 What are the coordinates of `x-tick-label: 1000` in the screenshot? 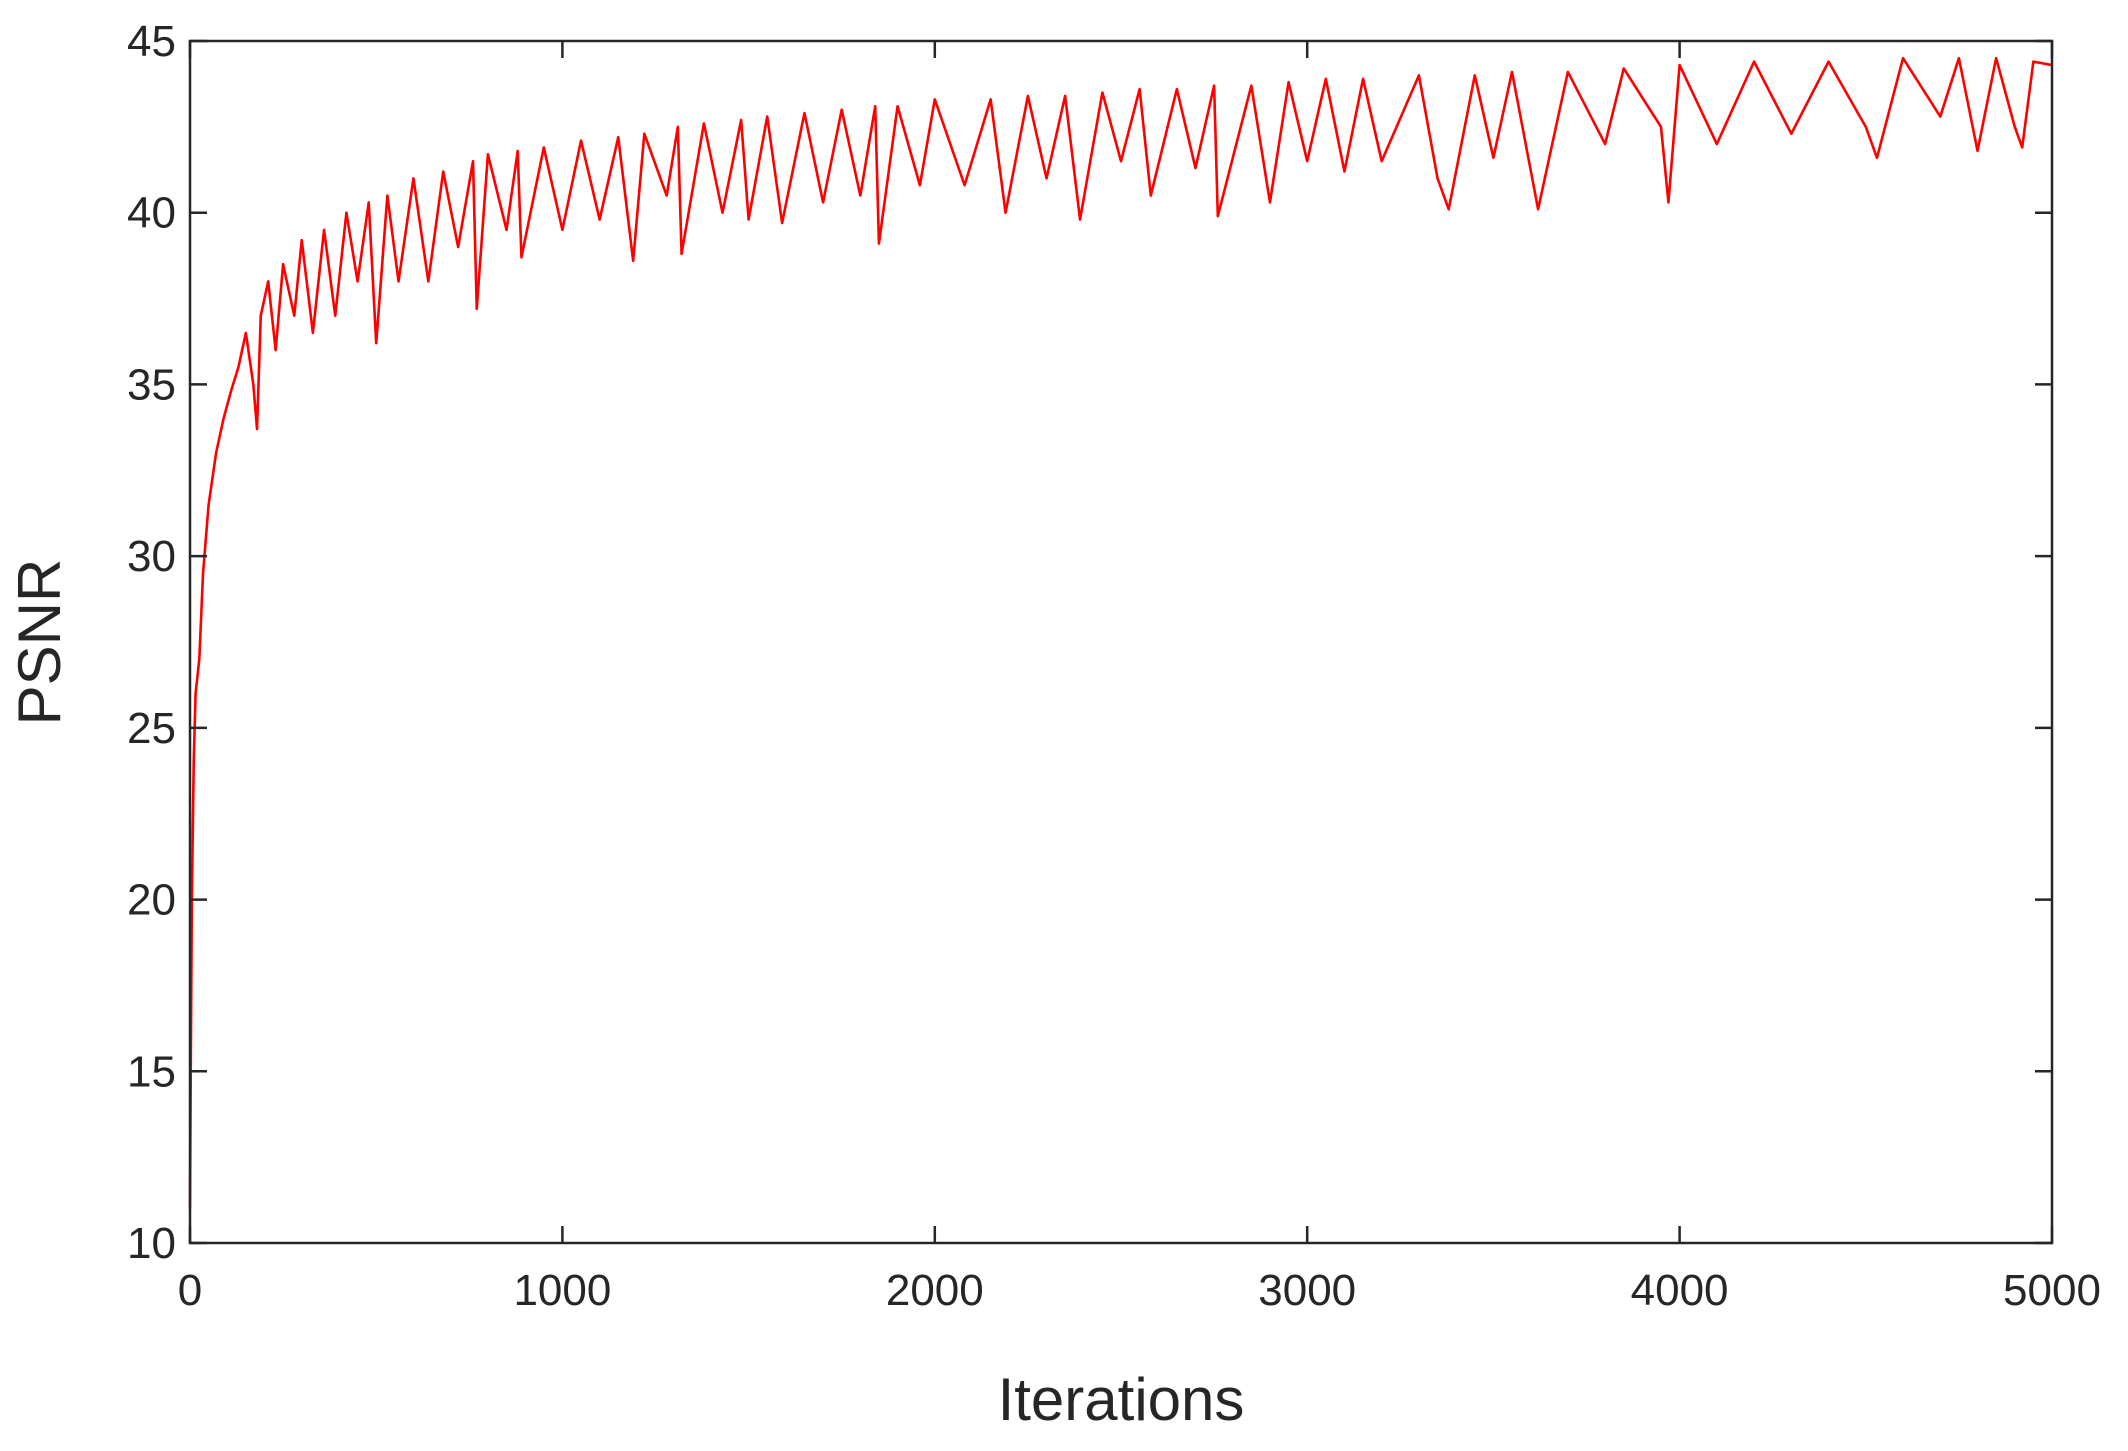 It's located at (562, 1290).